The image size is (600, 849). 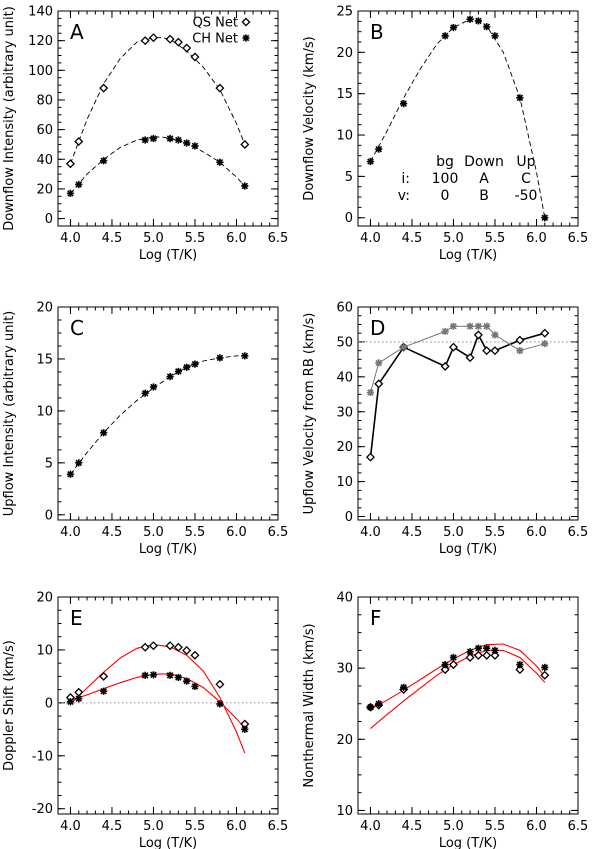 What do you see at coordinates (309, 118) in the screenshot?
I see `y-axis-label: Downflow Velocity (km/s)` at bounding box center [309, 118].